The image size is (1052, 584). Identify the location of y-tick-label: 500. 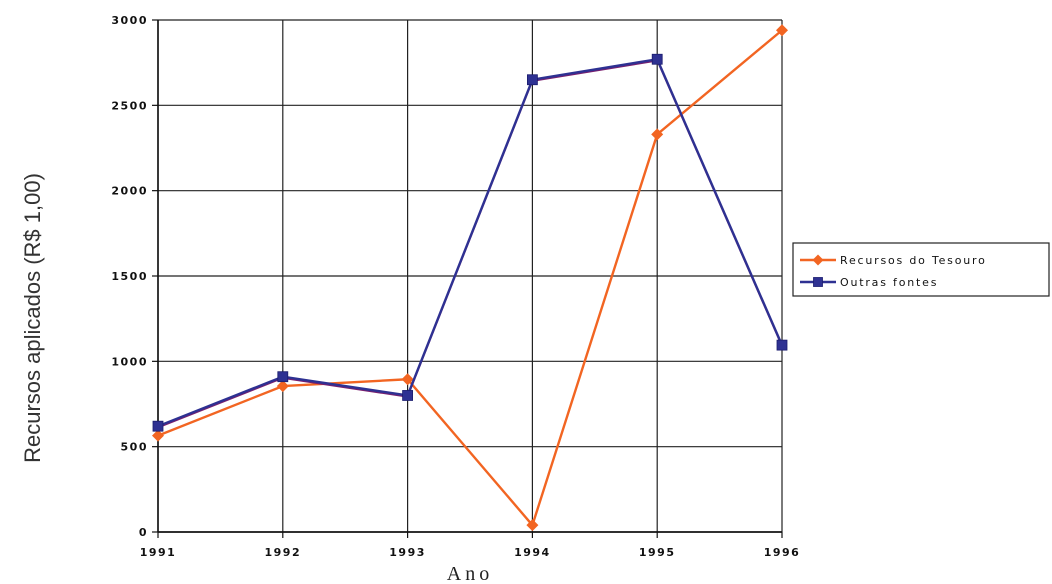
(134, 447).